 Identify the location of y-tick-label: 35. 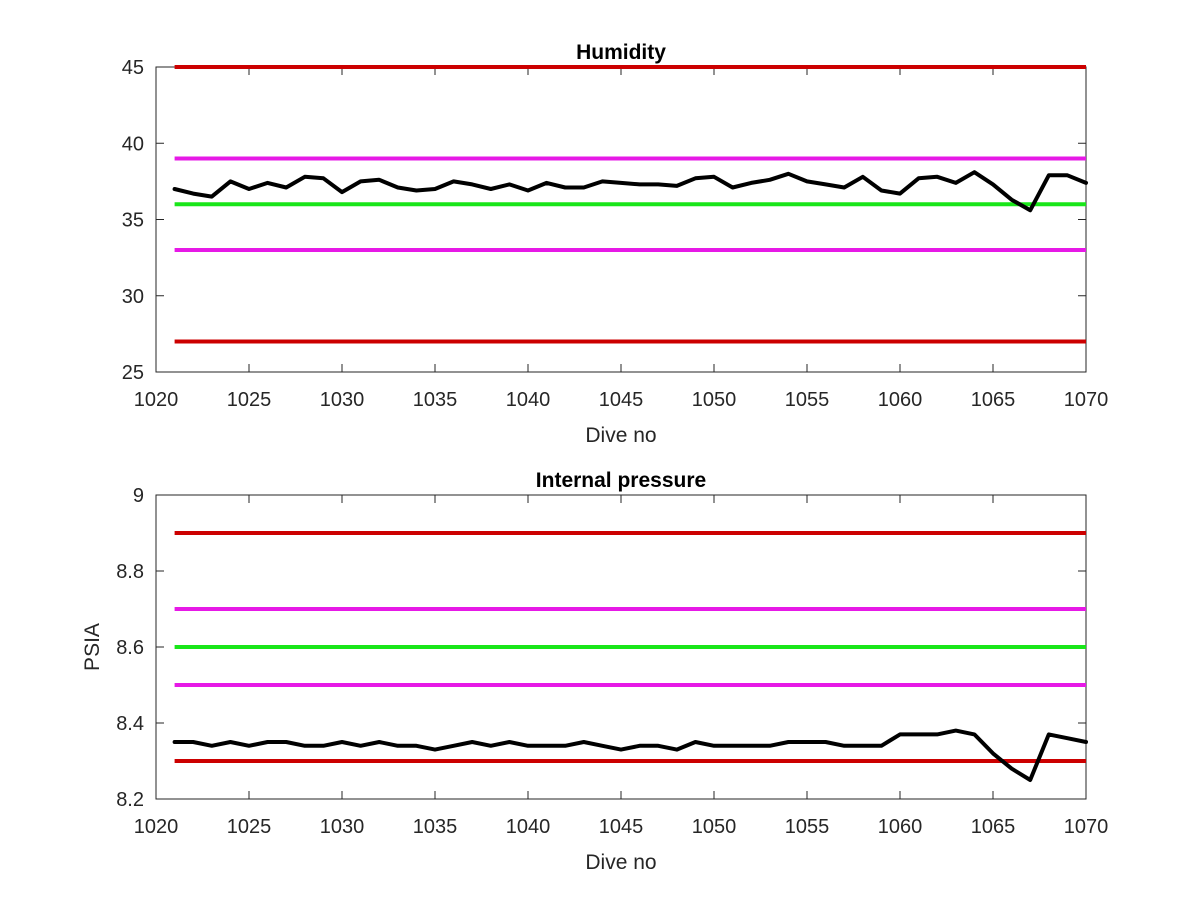
(133, 221).